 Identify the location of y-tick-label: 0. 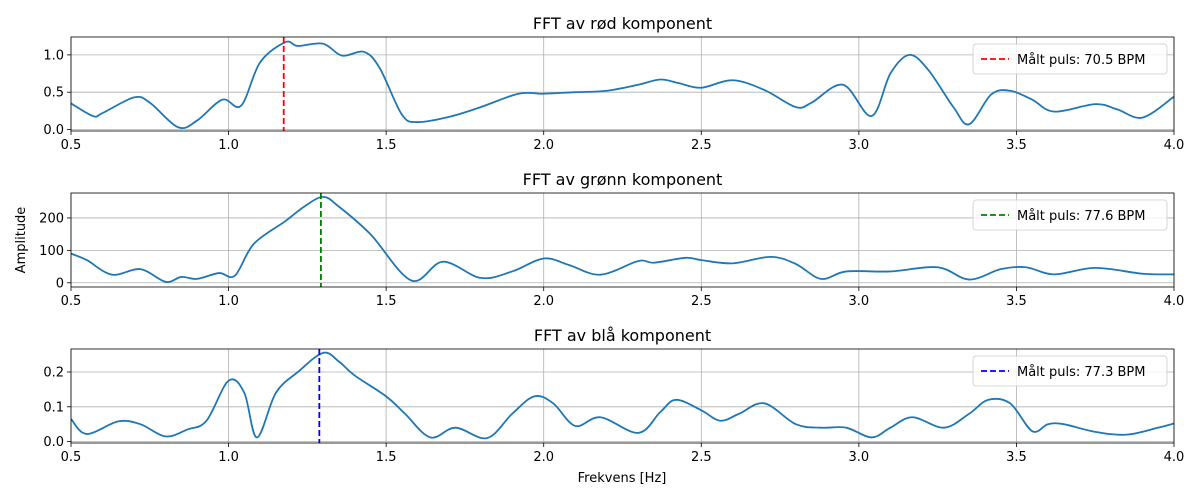
(60, 283).